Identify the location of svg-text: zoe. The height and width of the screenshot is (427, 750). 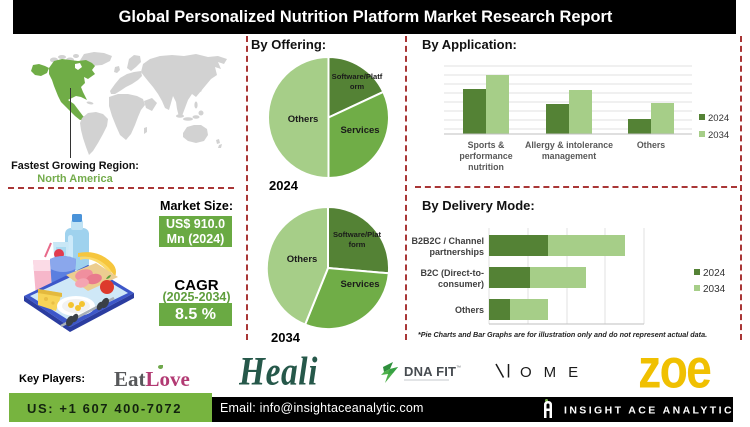
(674, 372).